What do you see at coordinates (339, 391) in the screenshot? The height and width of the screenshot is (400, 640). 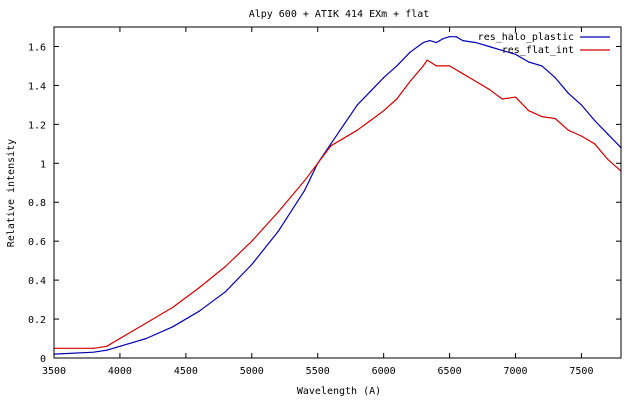 I see `x-axis-label: Wavelength (A)` at bounding box center [339, 391].